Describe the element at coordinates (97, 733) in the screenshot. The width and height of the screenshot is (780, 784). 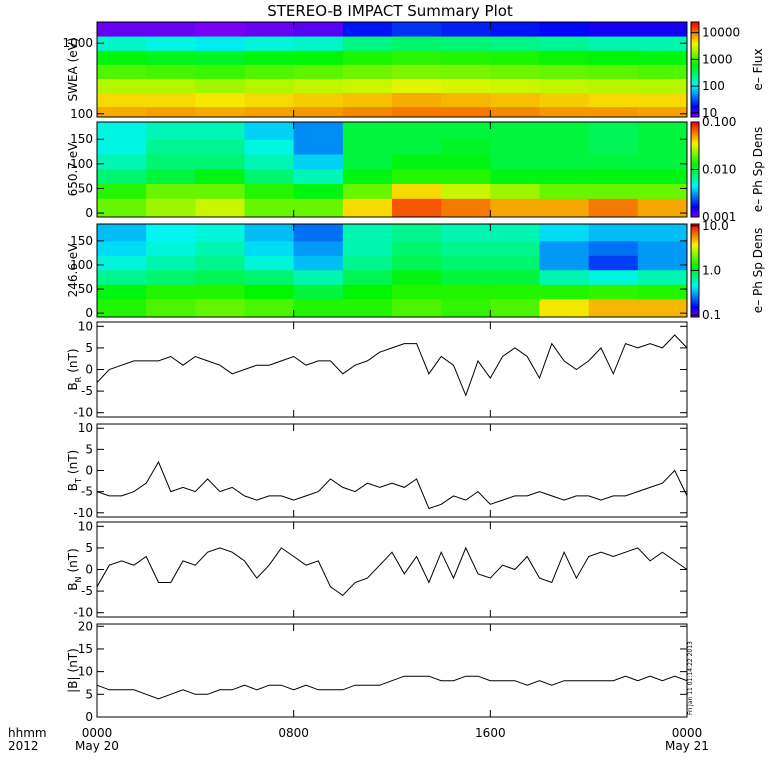
I see `x-tick-label: 0000` at that location.